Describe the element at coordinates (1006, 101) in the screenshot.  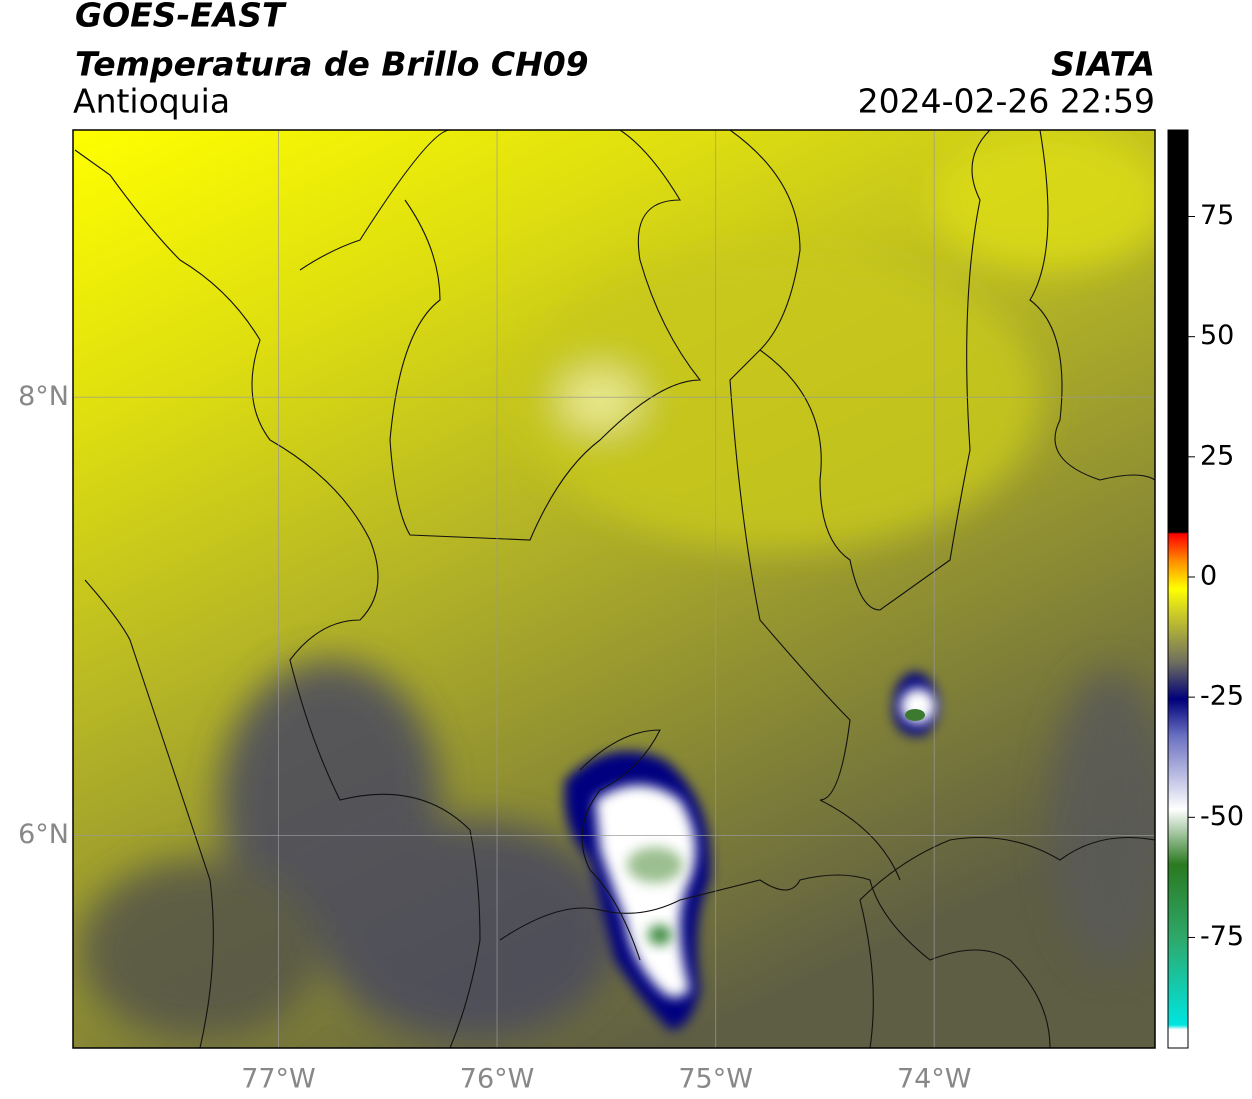
I see `datetime: 2024-02-26 22:59` at that location.